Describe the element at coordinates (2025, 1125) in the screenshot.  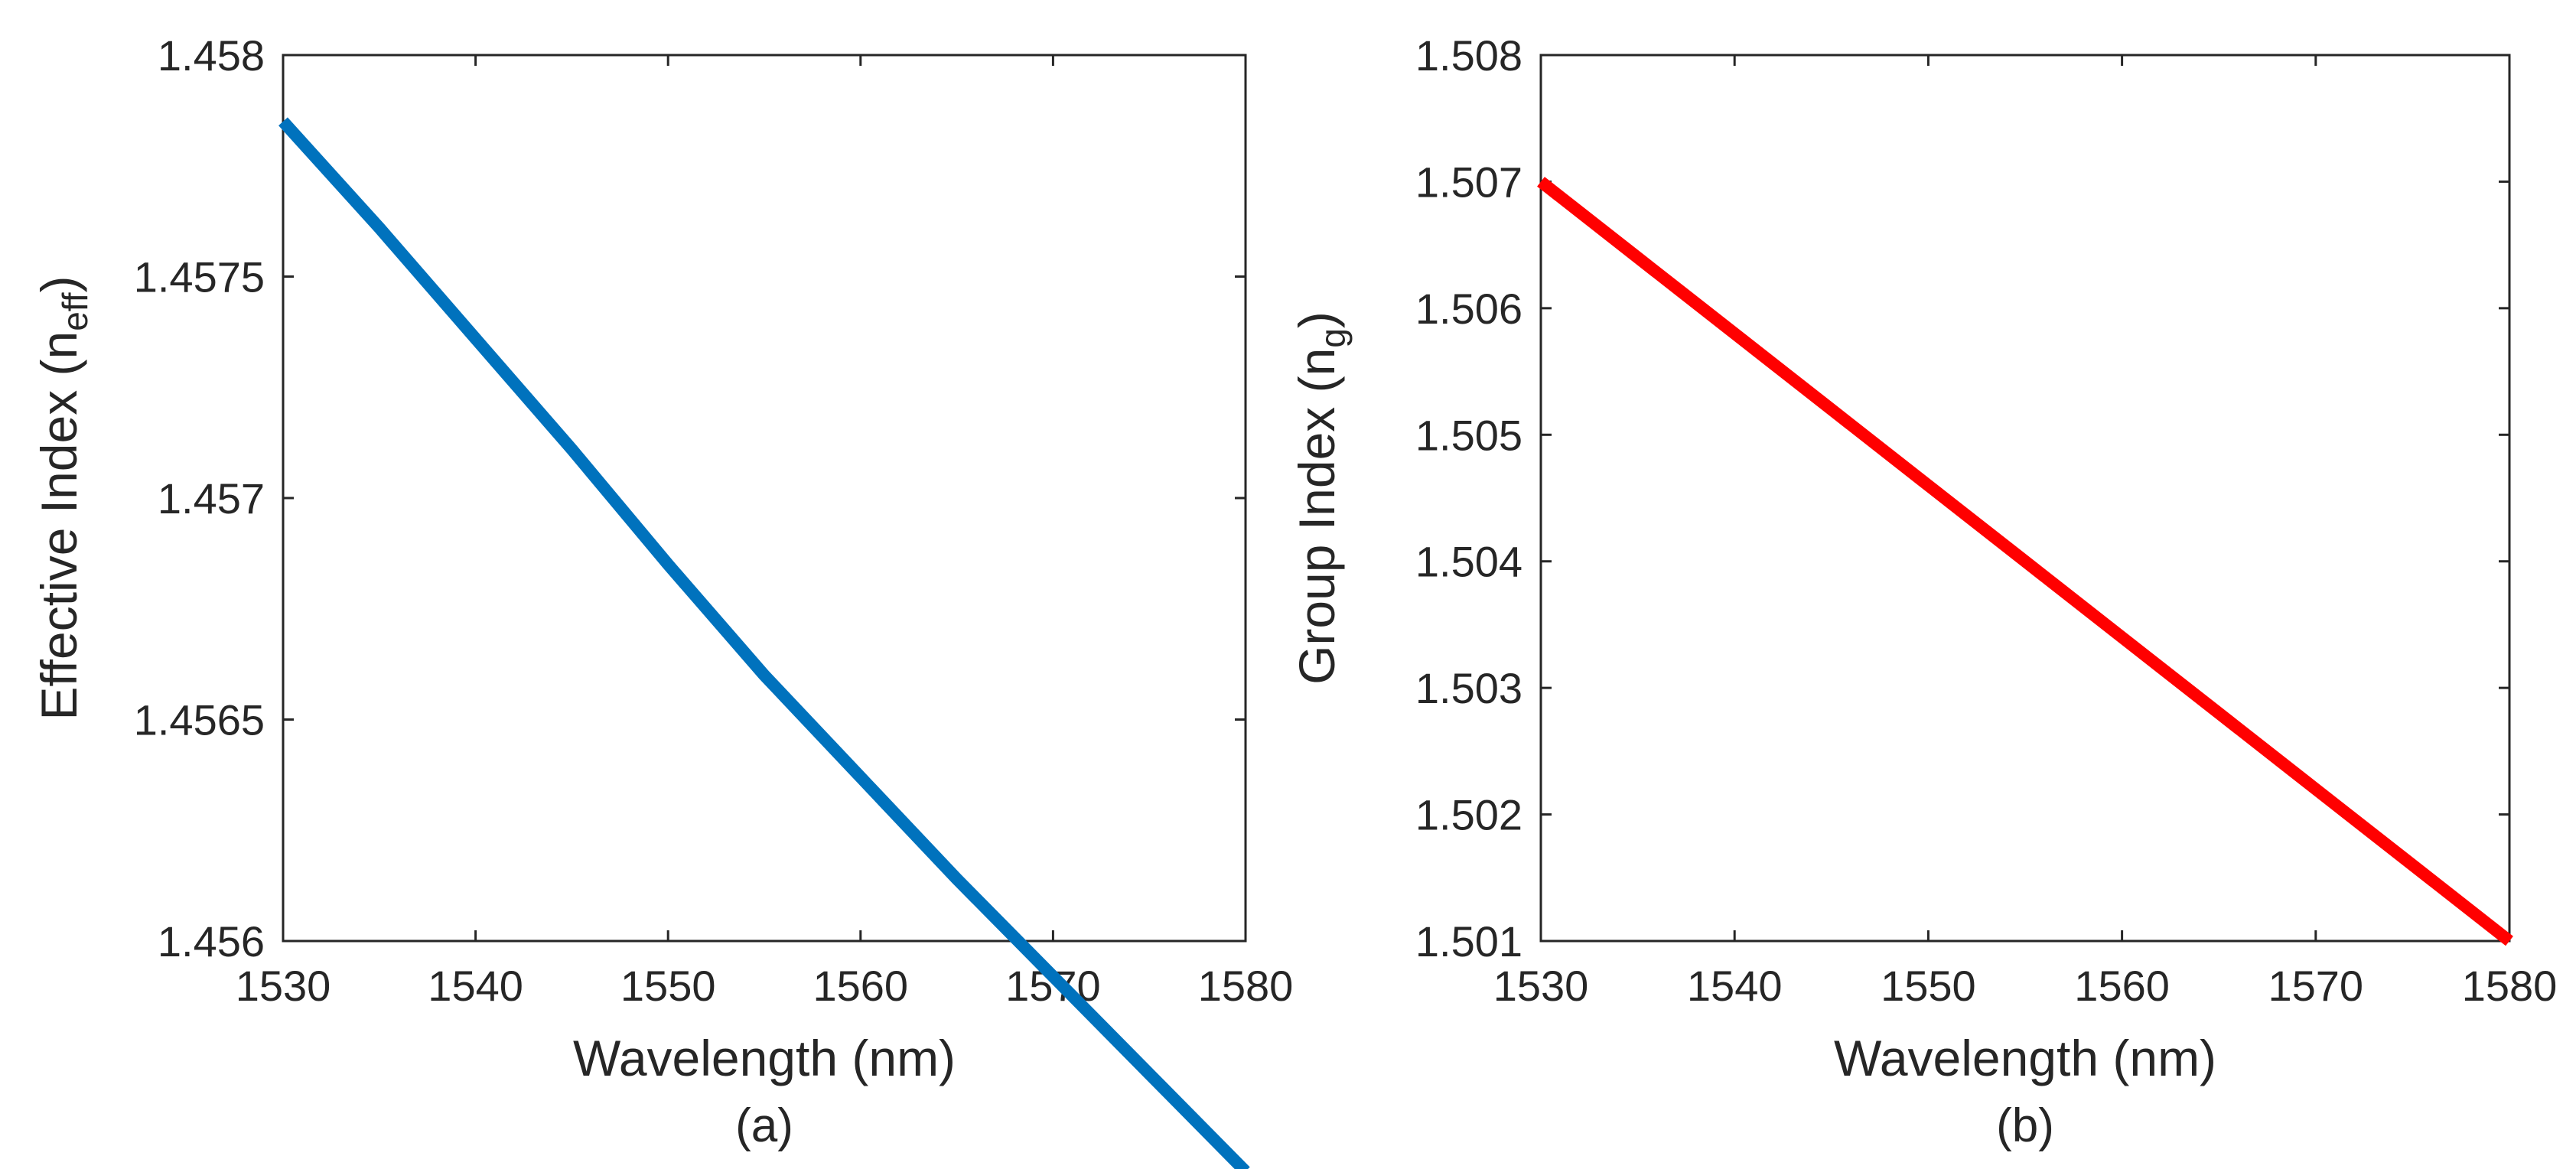
I see `panel-label: (b)` at that location.